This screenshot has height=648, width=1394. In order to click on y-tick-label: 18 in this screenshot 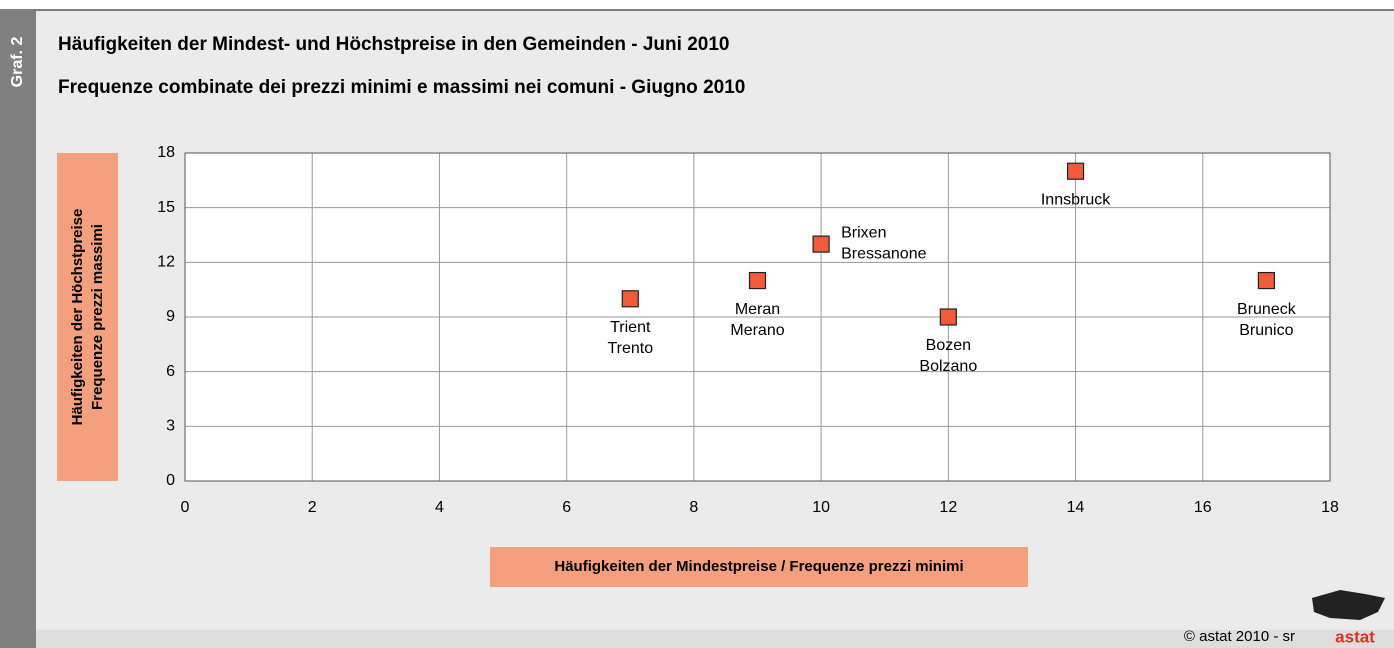, I will do `click(166, 152)`.